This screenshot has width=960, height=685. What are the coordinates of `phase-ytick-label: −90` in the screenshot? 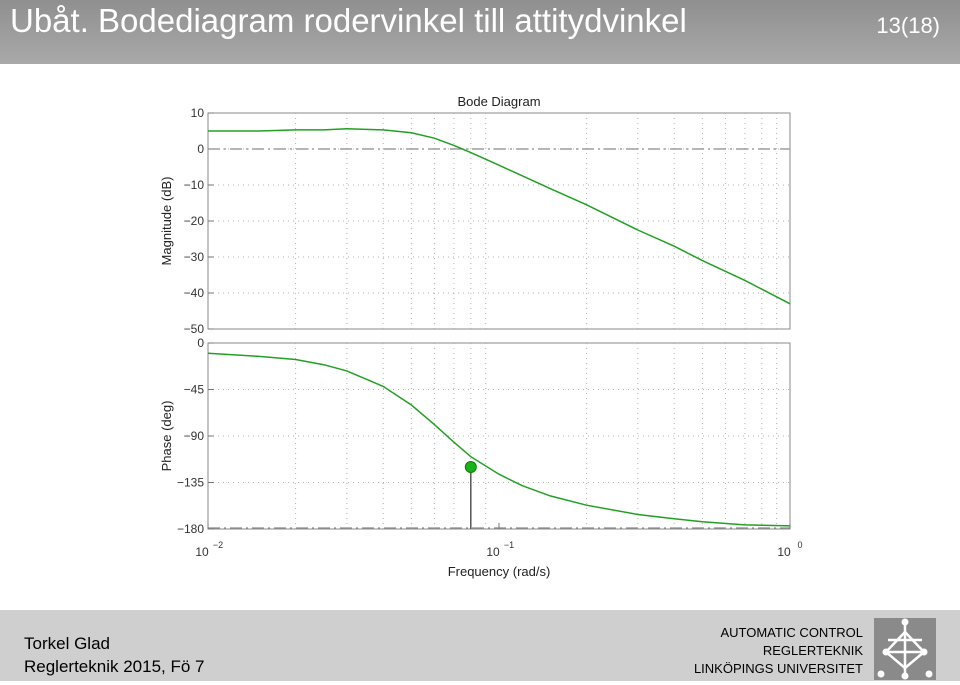 It's located at (194, 436).